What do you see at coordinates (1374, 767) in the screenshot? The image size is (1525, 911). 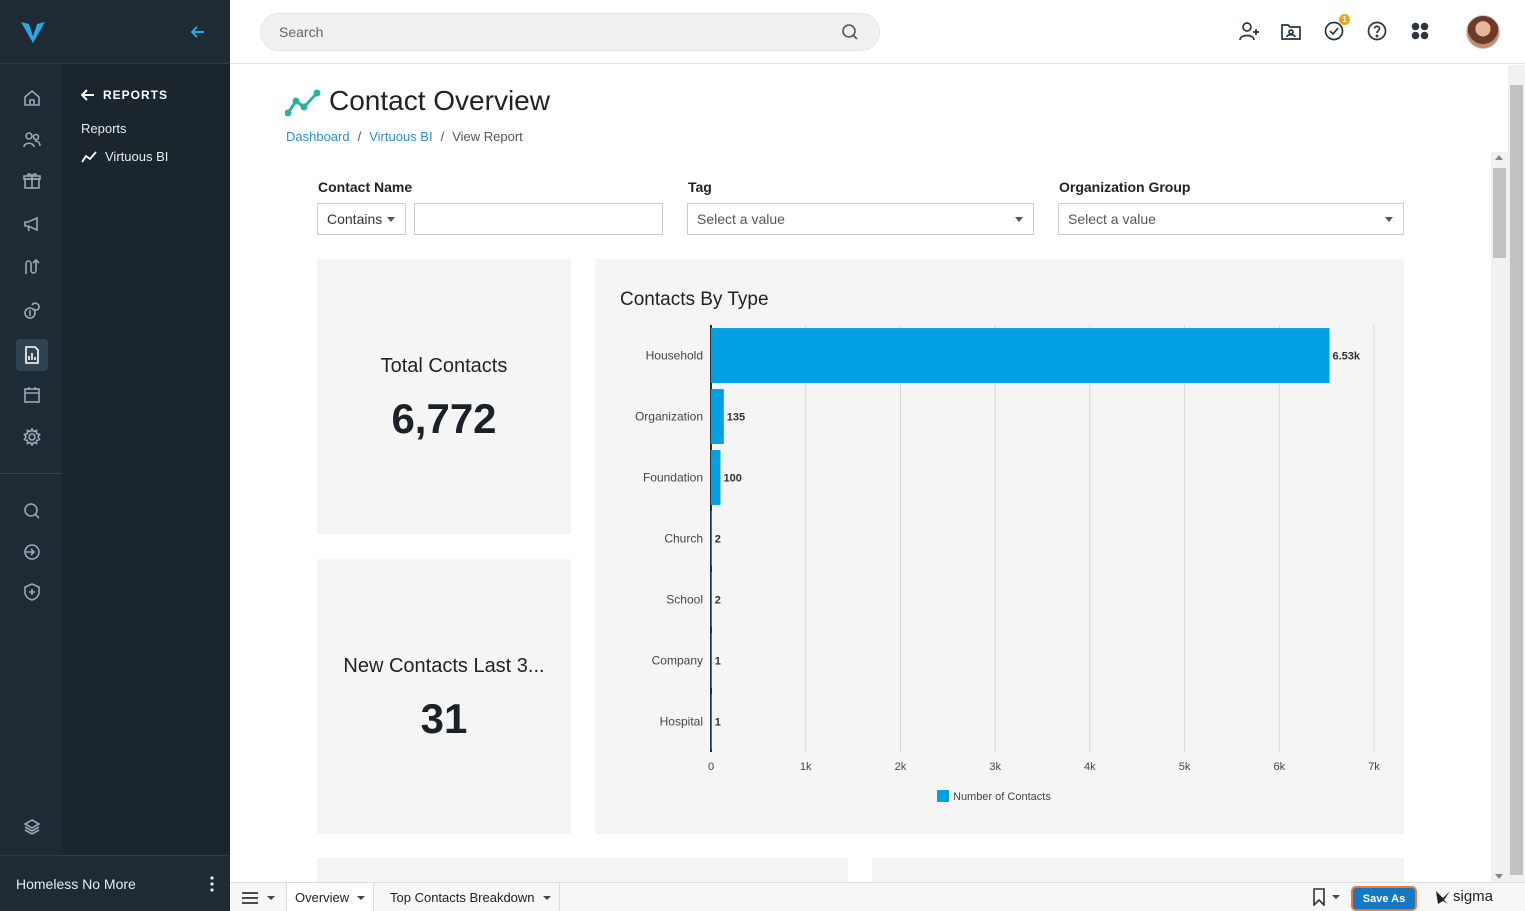 I see `x-tick-label: 7k` at bounding box center [1374, 767].